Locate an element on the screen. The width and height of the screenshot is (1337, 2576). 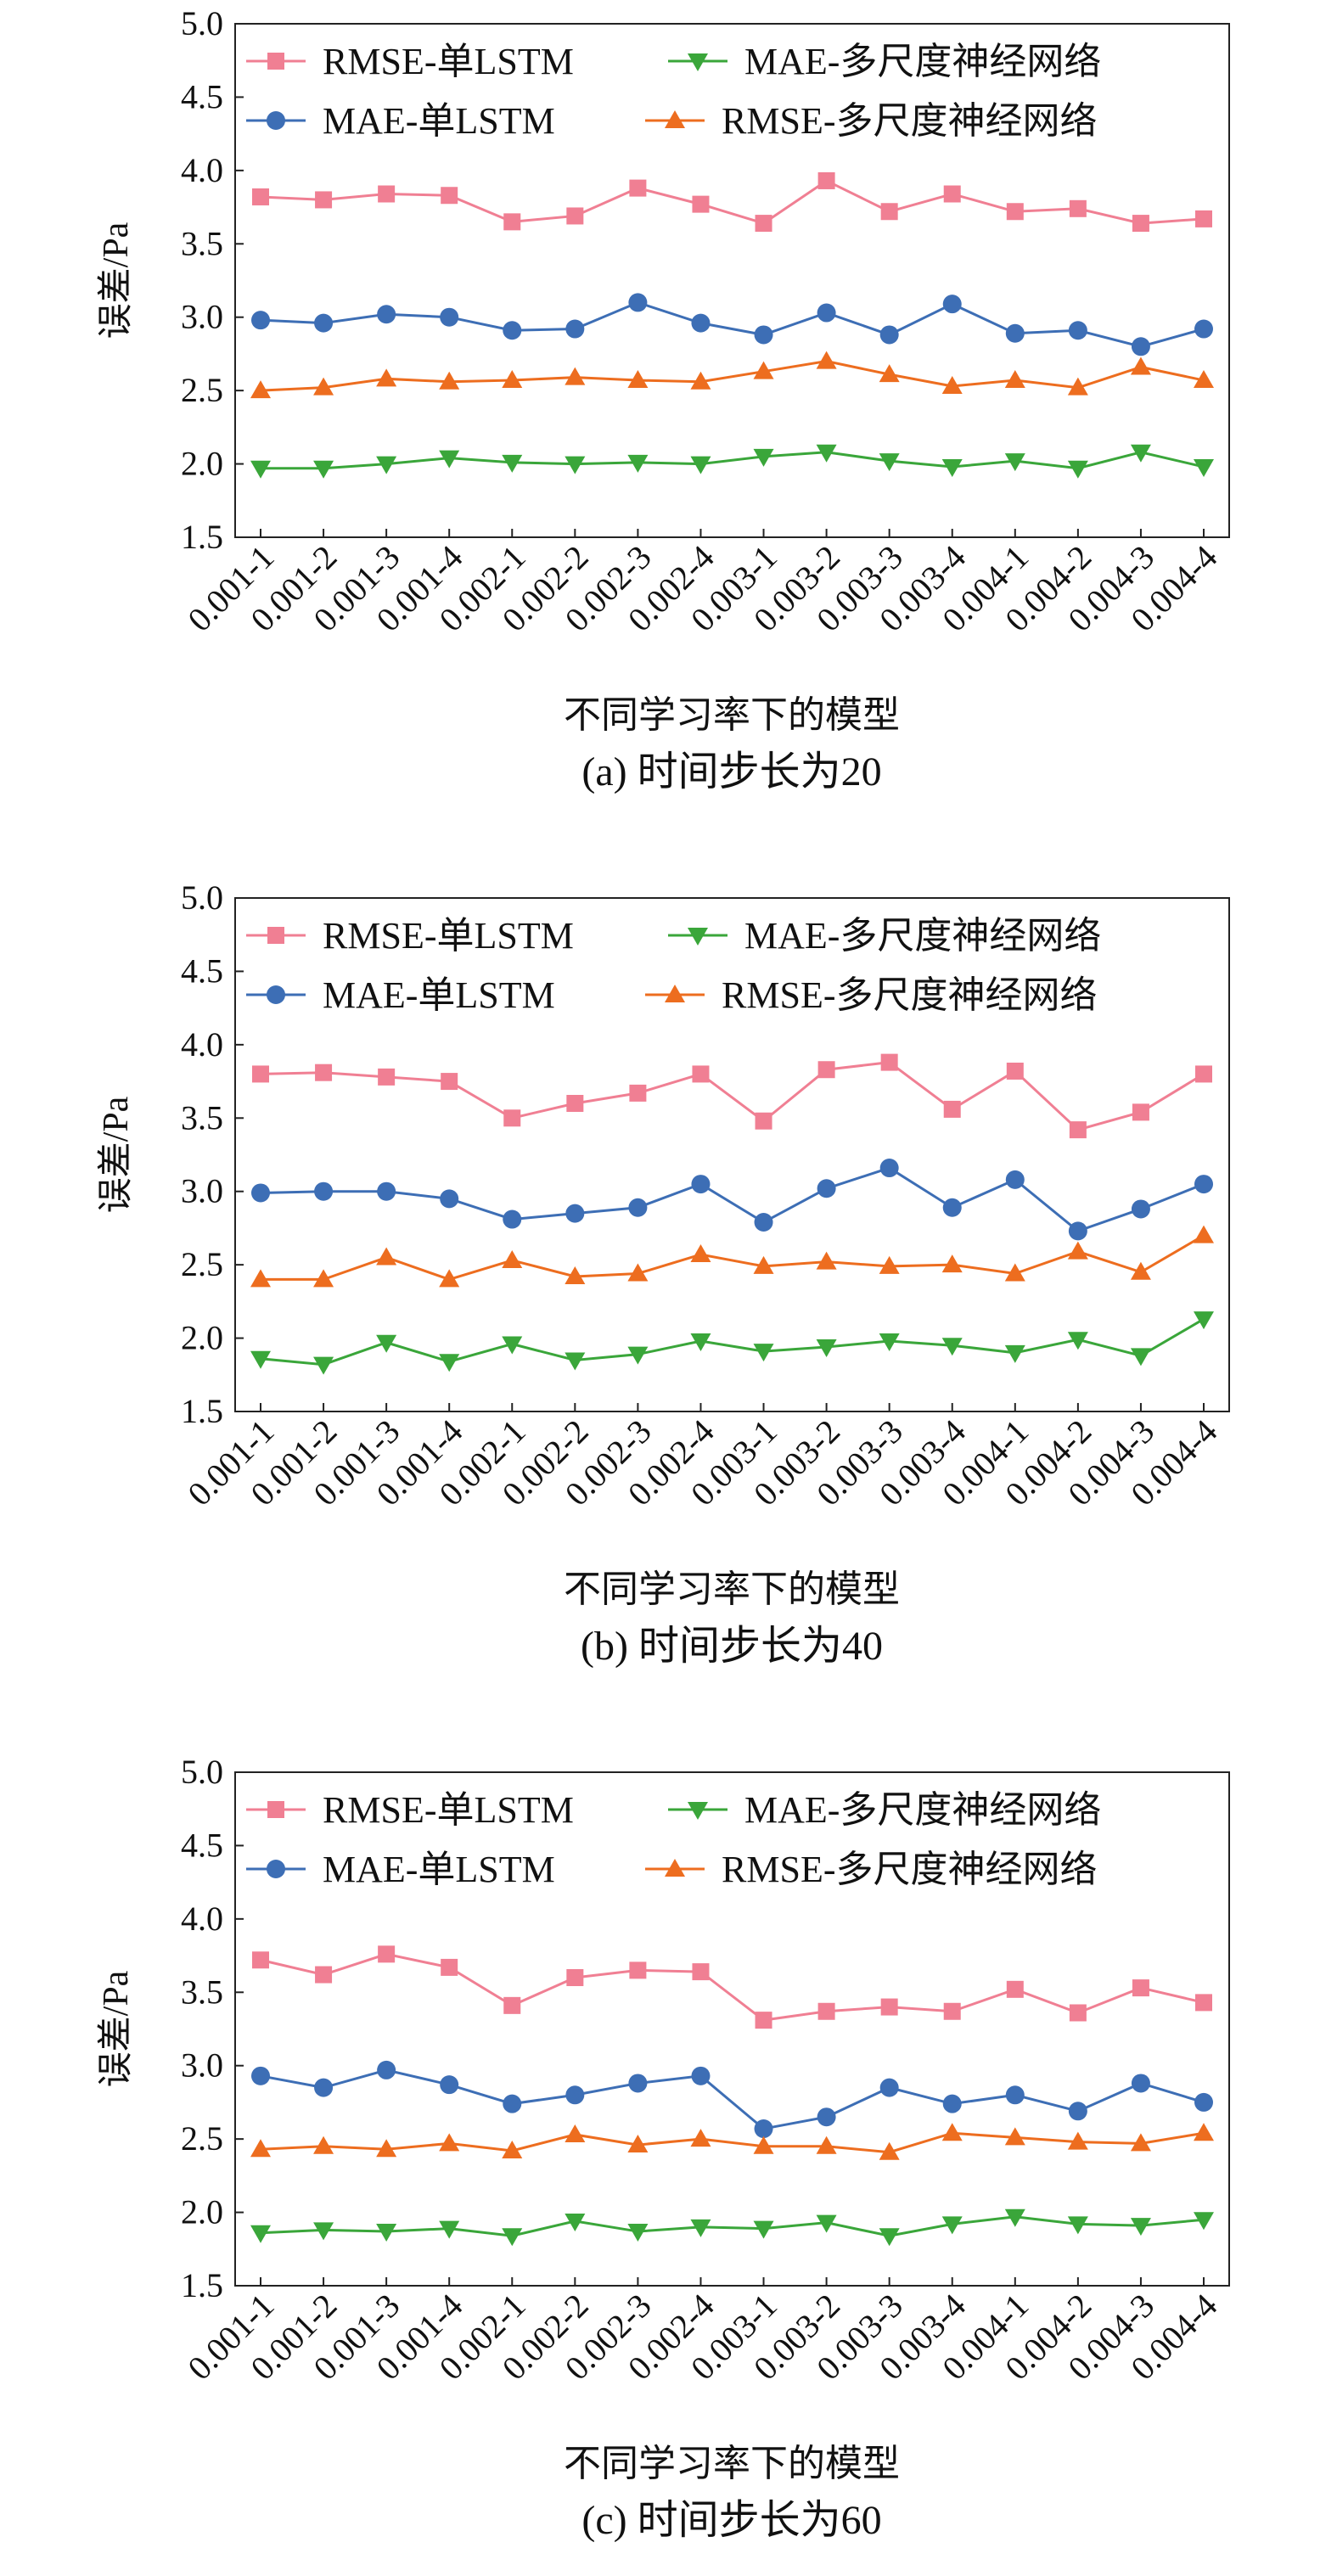
legend-label: RMSE-单LSTM is located at coordinates (449, 936).